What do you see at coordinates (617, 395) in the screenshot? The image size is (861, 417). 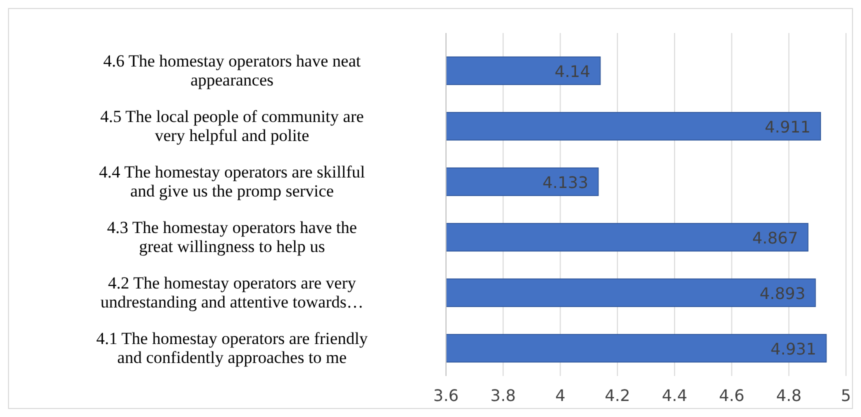 I see `x-tick-label: 4.2` at bounding box center [617, 395].